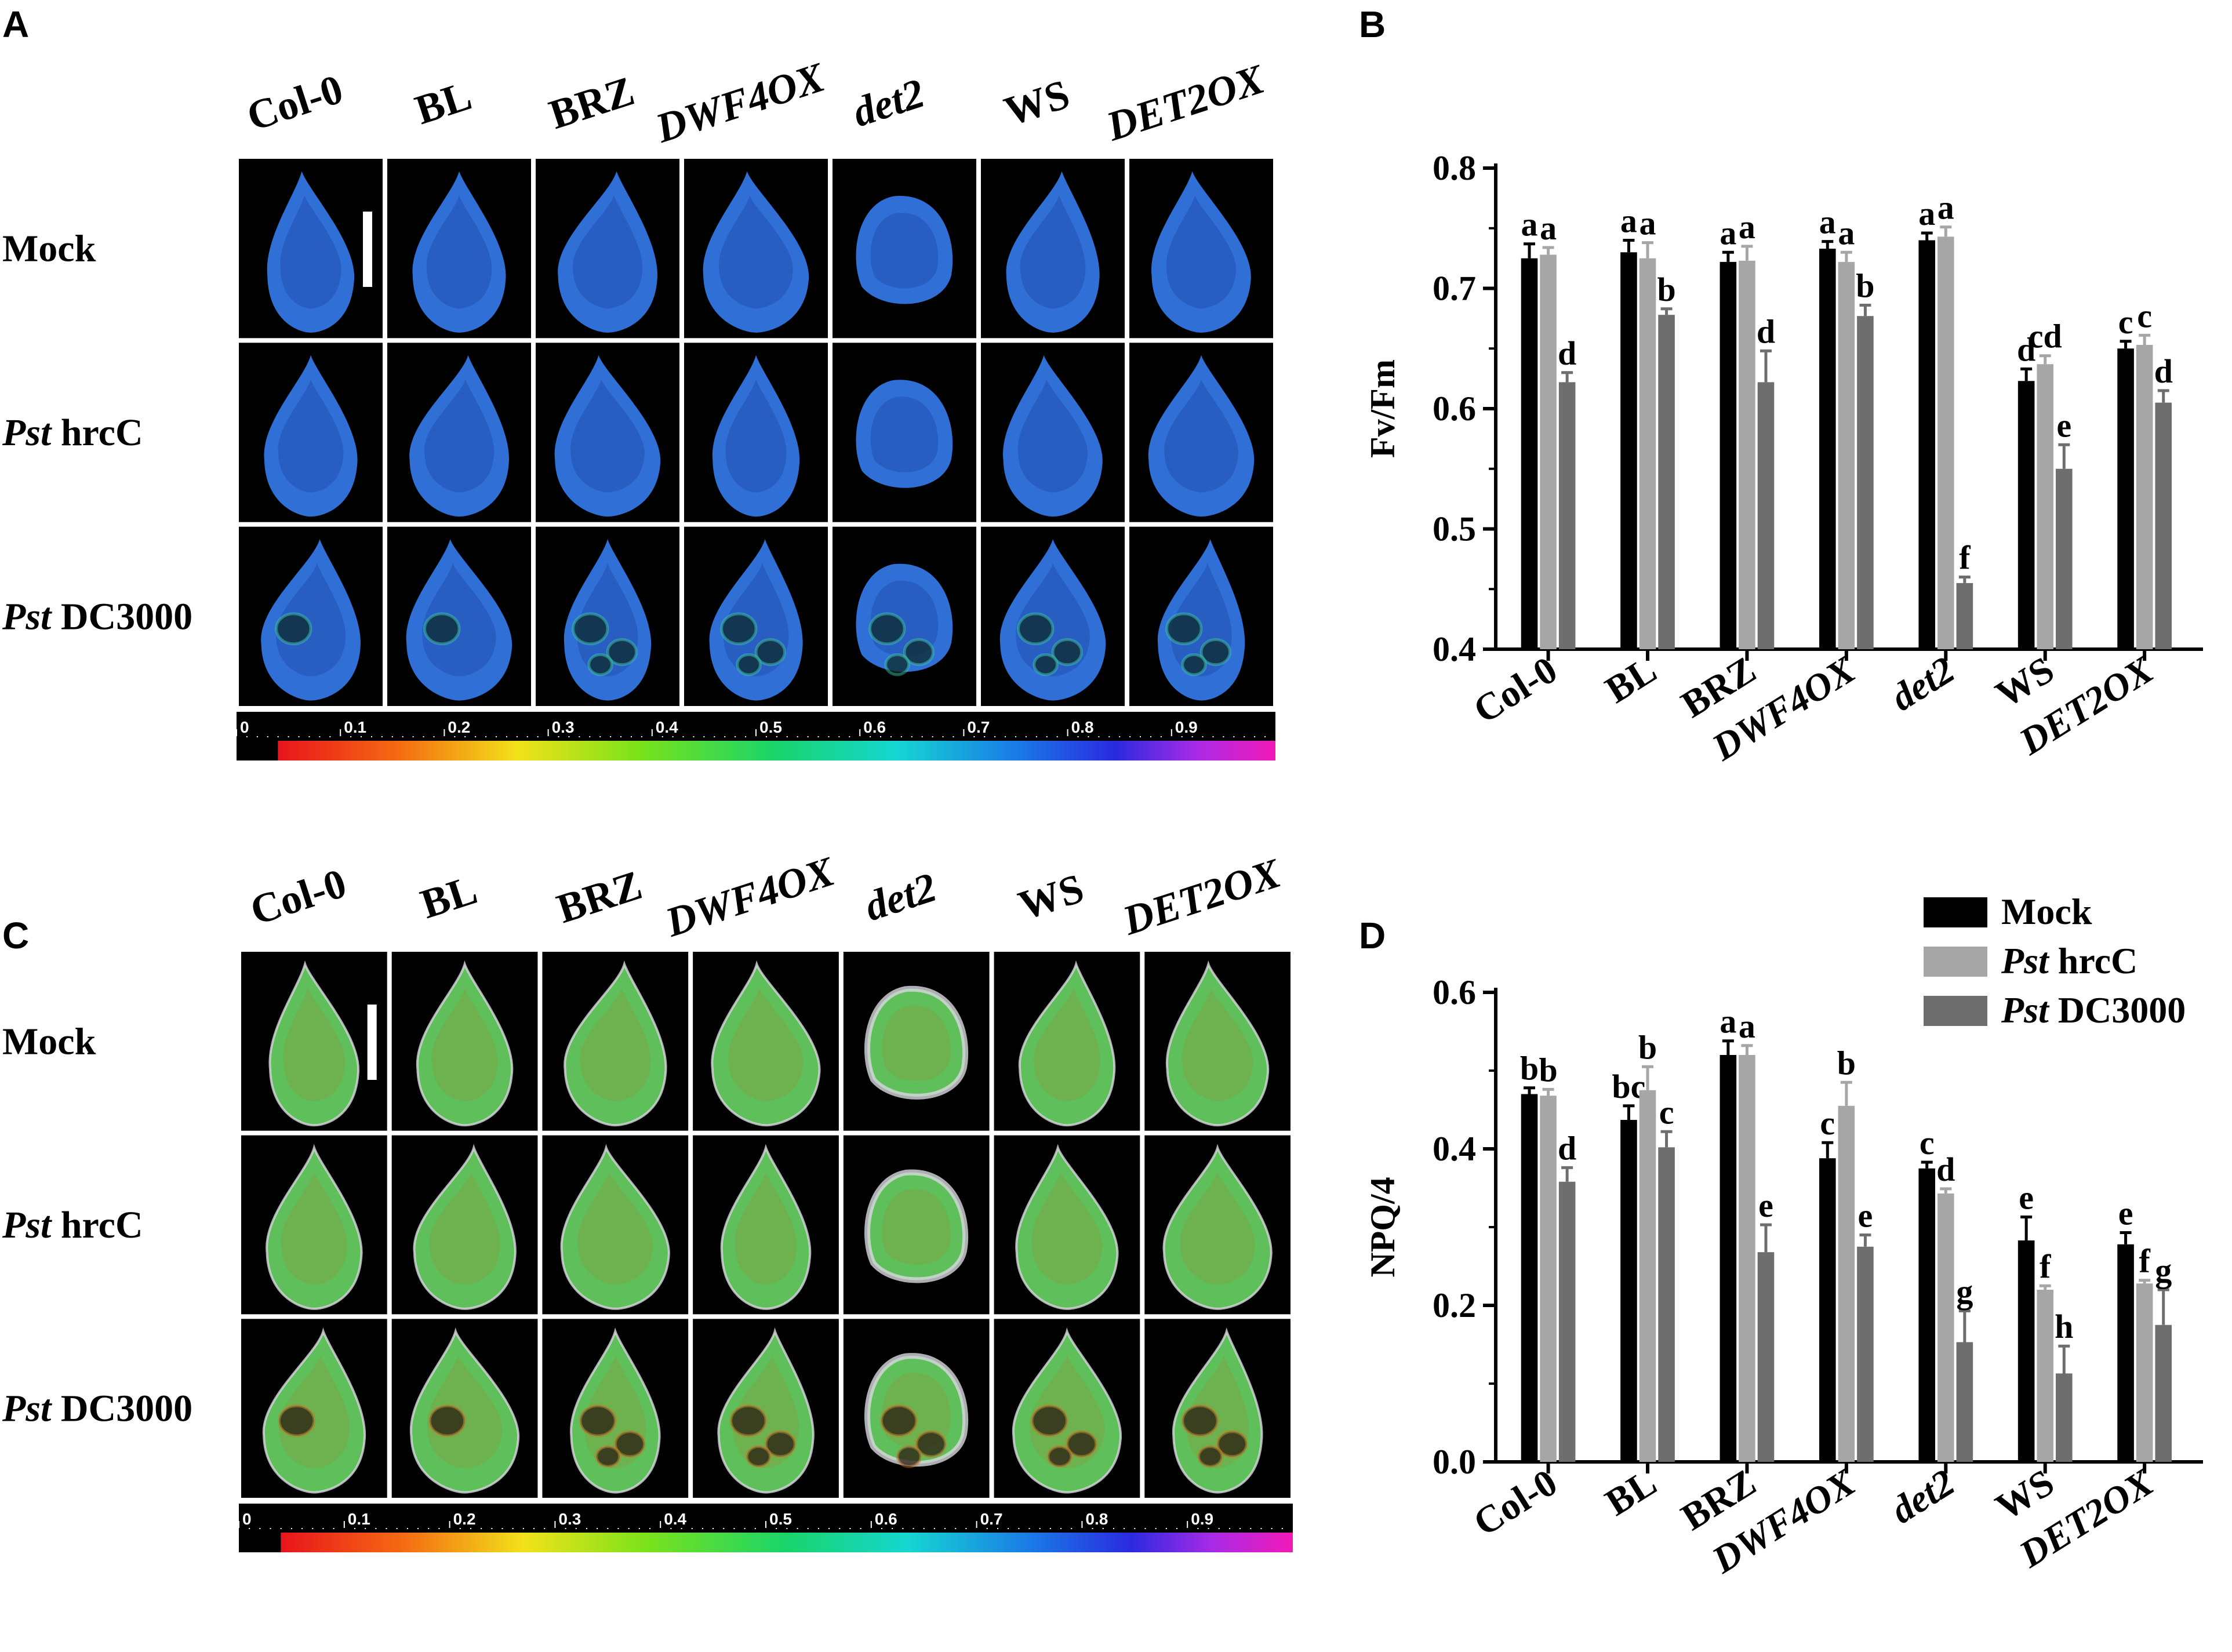 The image size is (2232, 1652). Describe the element at coordinates (1847, 1063) in the screenshot. I see `significance-letter: b` at that location.